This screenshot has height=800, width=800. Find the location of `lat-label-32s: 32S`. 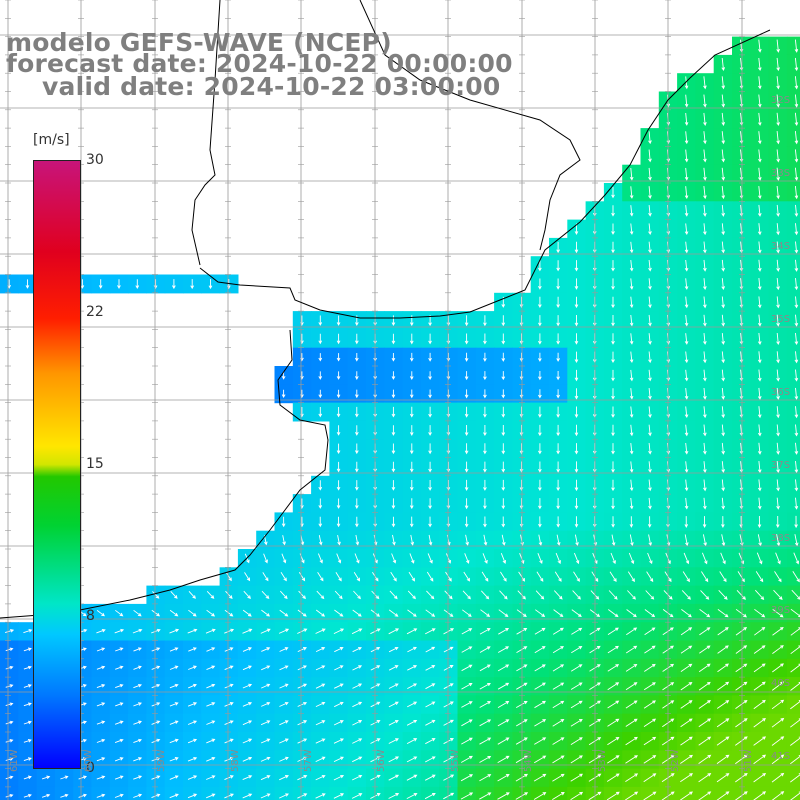

lat-label-32s: 32S is located at coordinates (781, 100).